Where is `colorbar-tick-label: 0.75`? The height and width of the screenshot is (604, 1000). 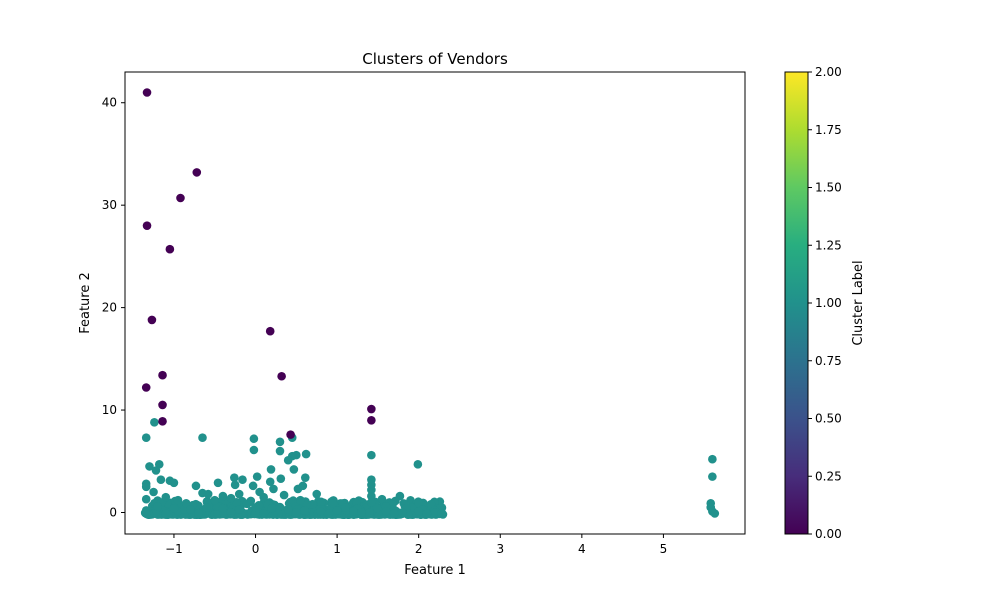 colorbar-tick-label: 0.75 is located at coordinates (828, 361).